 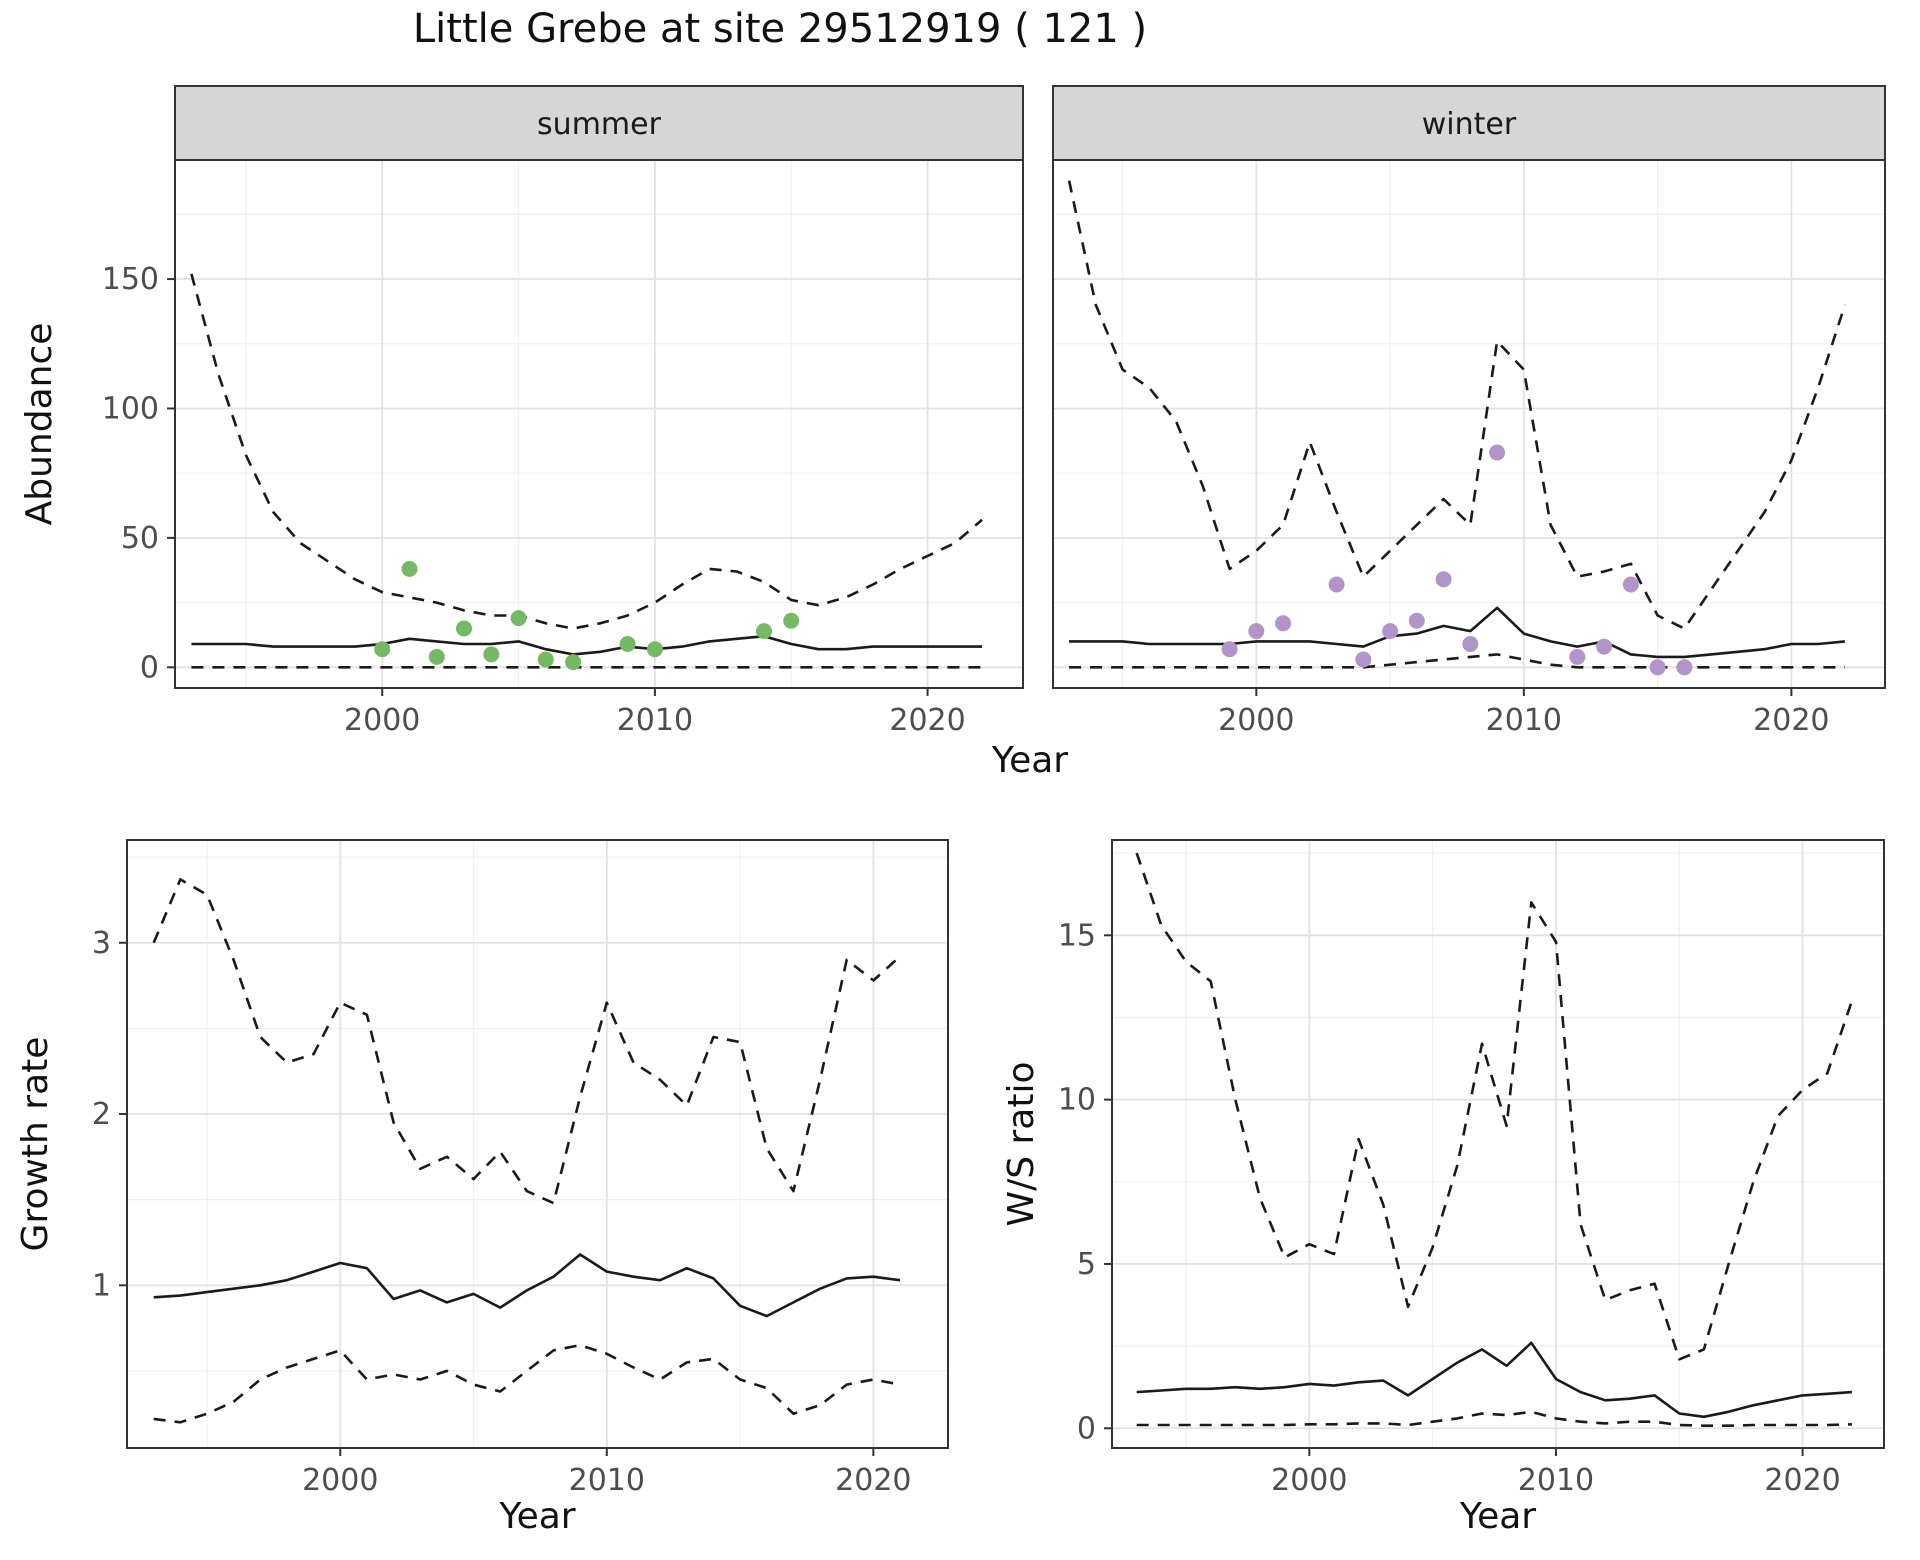 What do you see at coordinates (1457, 661) in the screenshot?
I see `winter-lower-ci-line` at bounding box center [1457, 661].